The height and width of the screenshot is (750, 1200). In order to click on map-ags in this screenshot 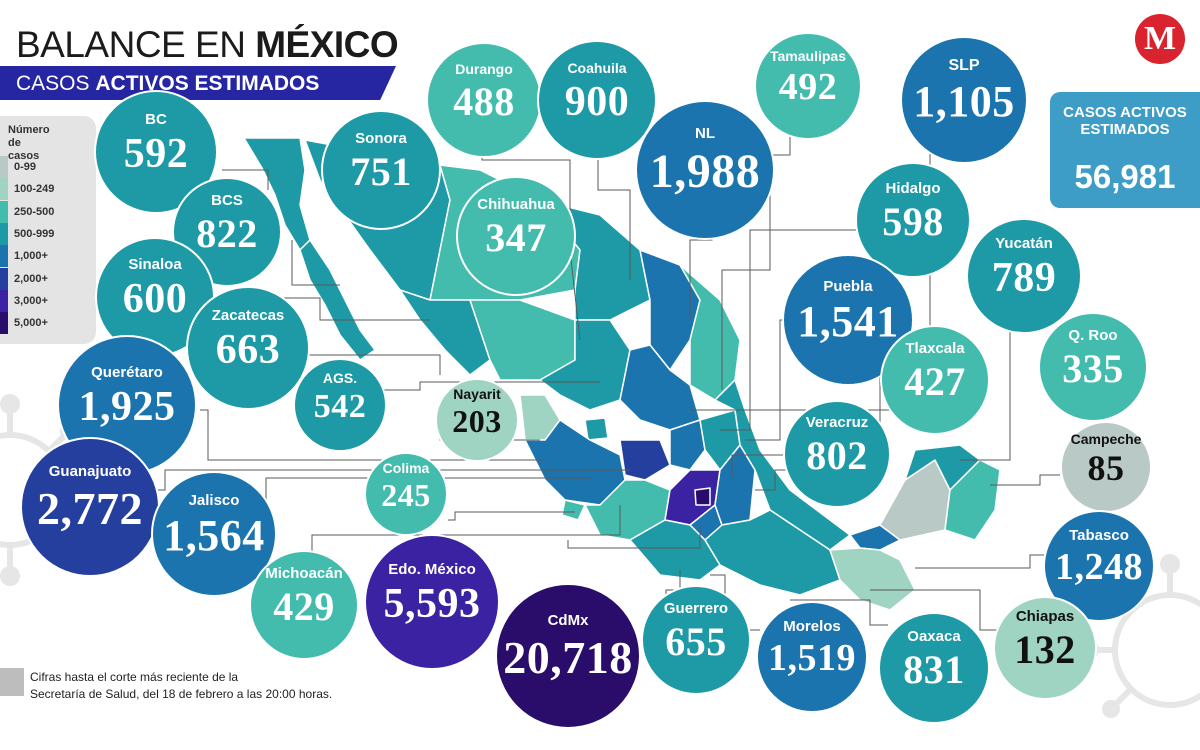, I will do `click(596, 429)`.